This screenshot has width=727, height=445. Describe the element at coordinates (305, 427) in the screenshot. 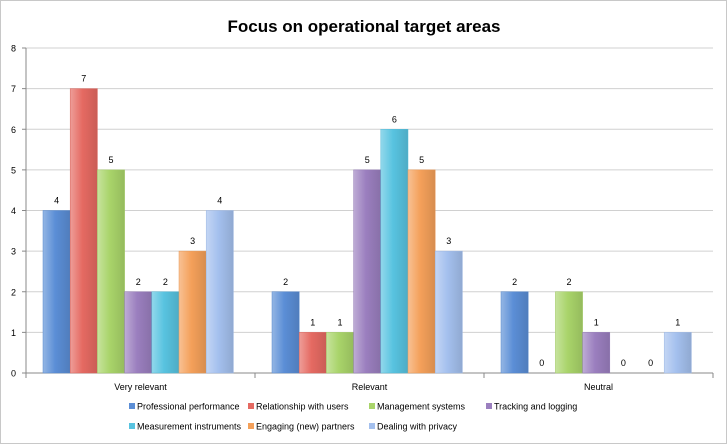

I see `legend-label: Engaging (new) partners` at that location.